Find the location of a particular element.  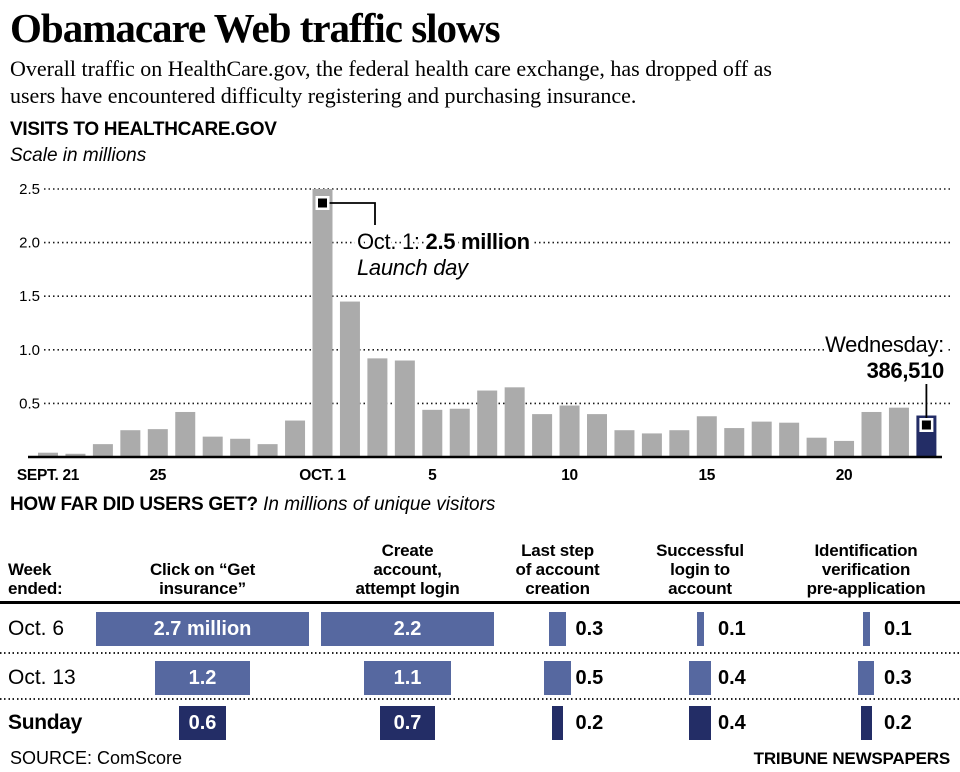

row-label: Oct. 6 is located at coordinates (36, 628).